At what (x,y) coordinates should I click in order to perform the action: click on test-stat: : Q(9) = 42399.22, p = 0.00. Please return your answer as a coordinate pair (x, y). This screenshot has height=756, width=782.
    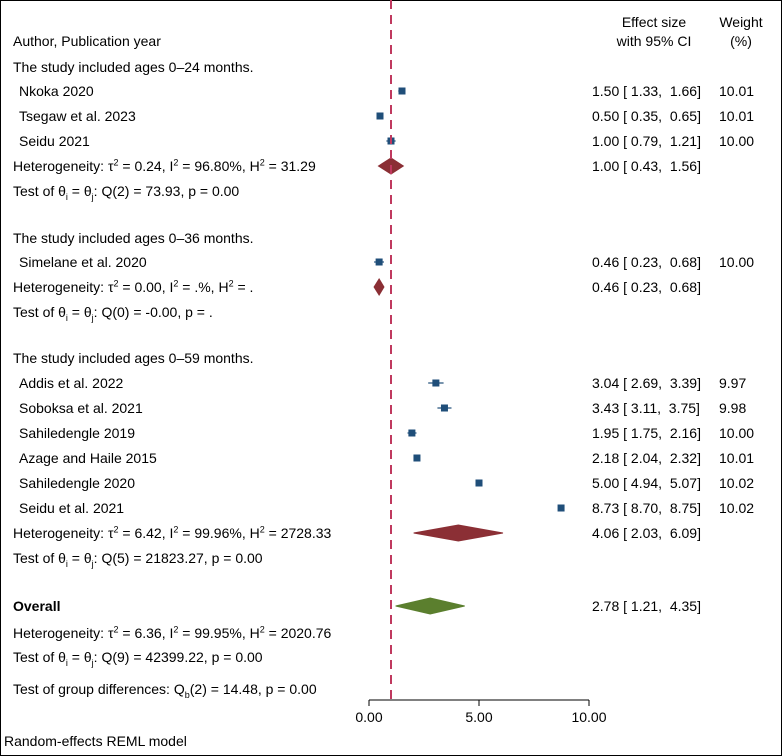
    Looking at the image, I should click on (178, 657).